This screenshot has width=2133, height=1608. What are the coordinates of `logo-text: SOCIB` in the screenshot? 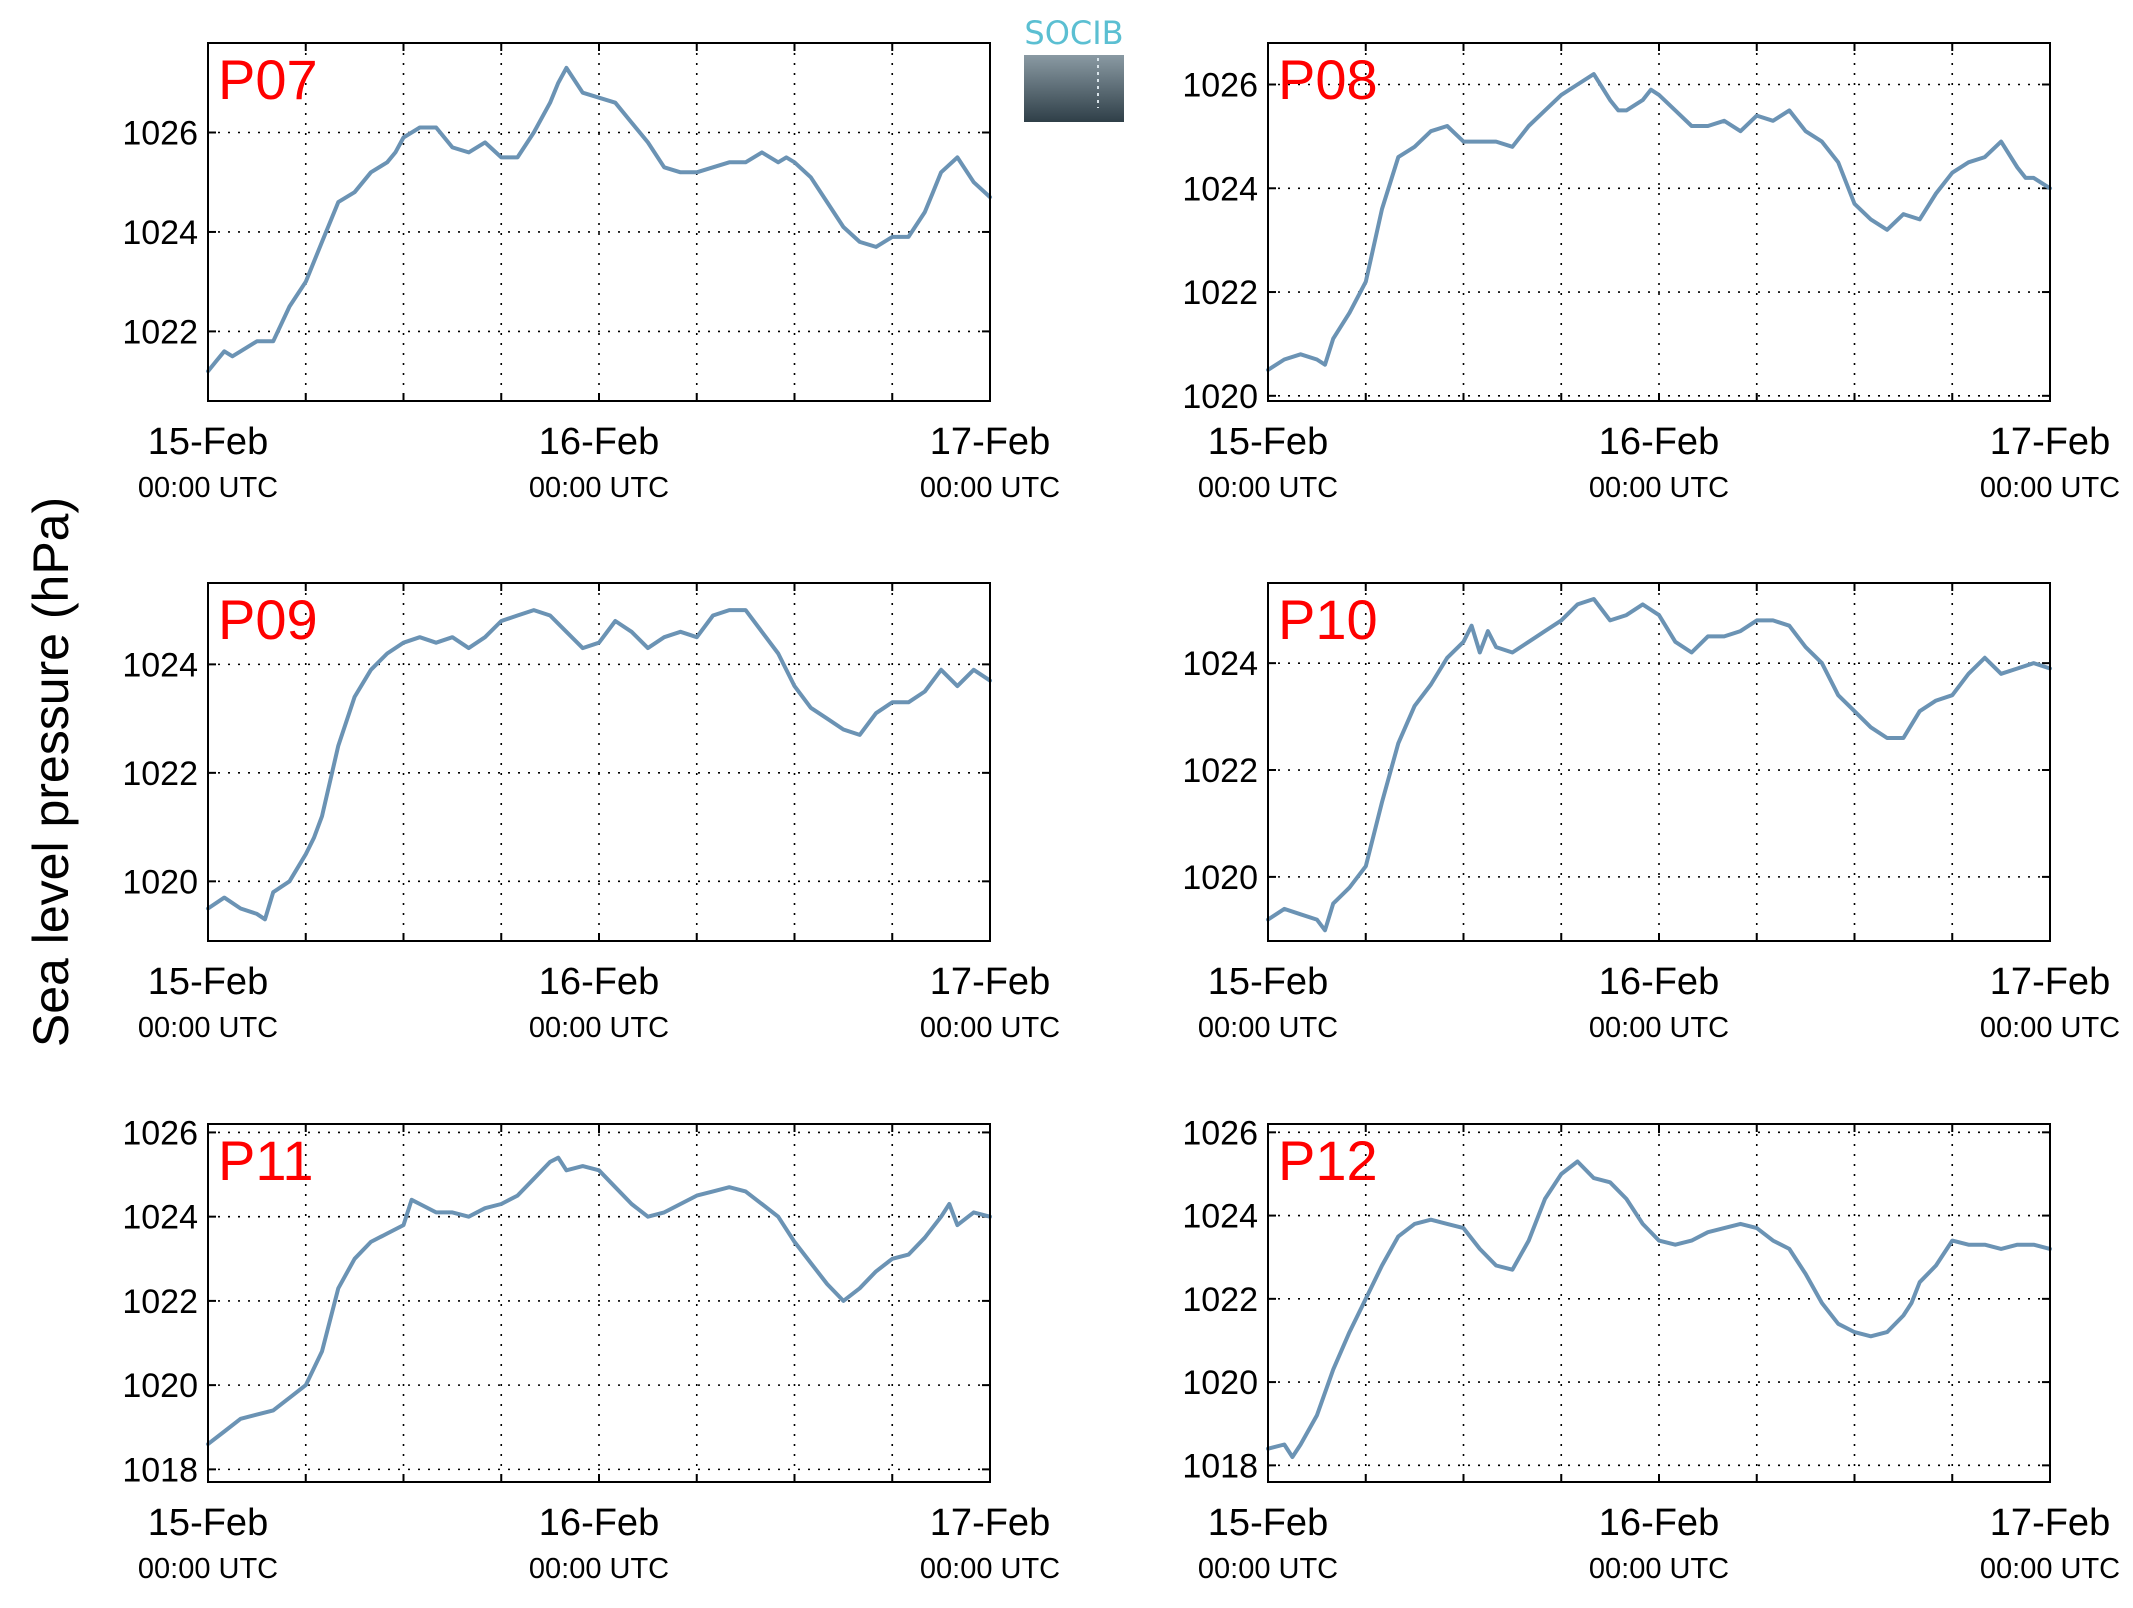 It's located at (1073, 33).